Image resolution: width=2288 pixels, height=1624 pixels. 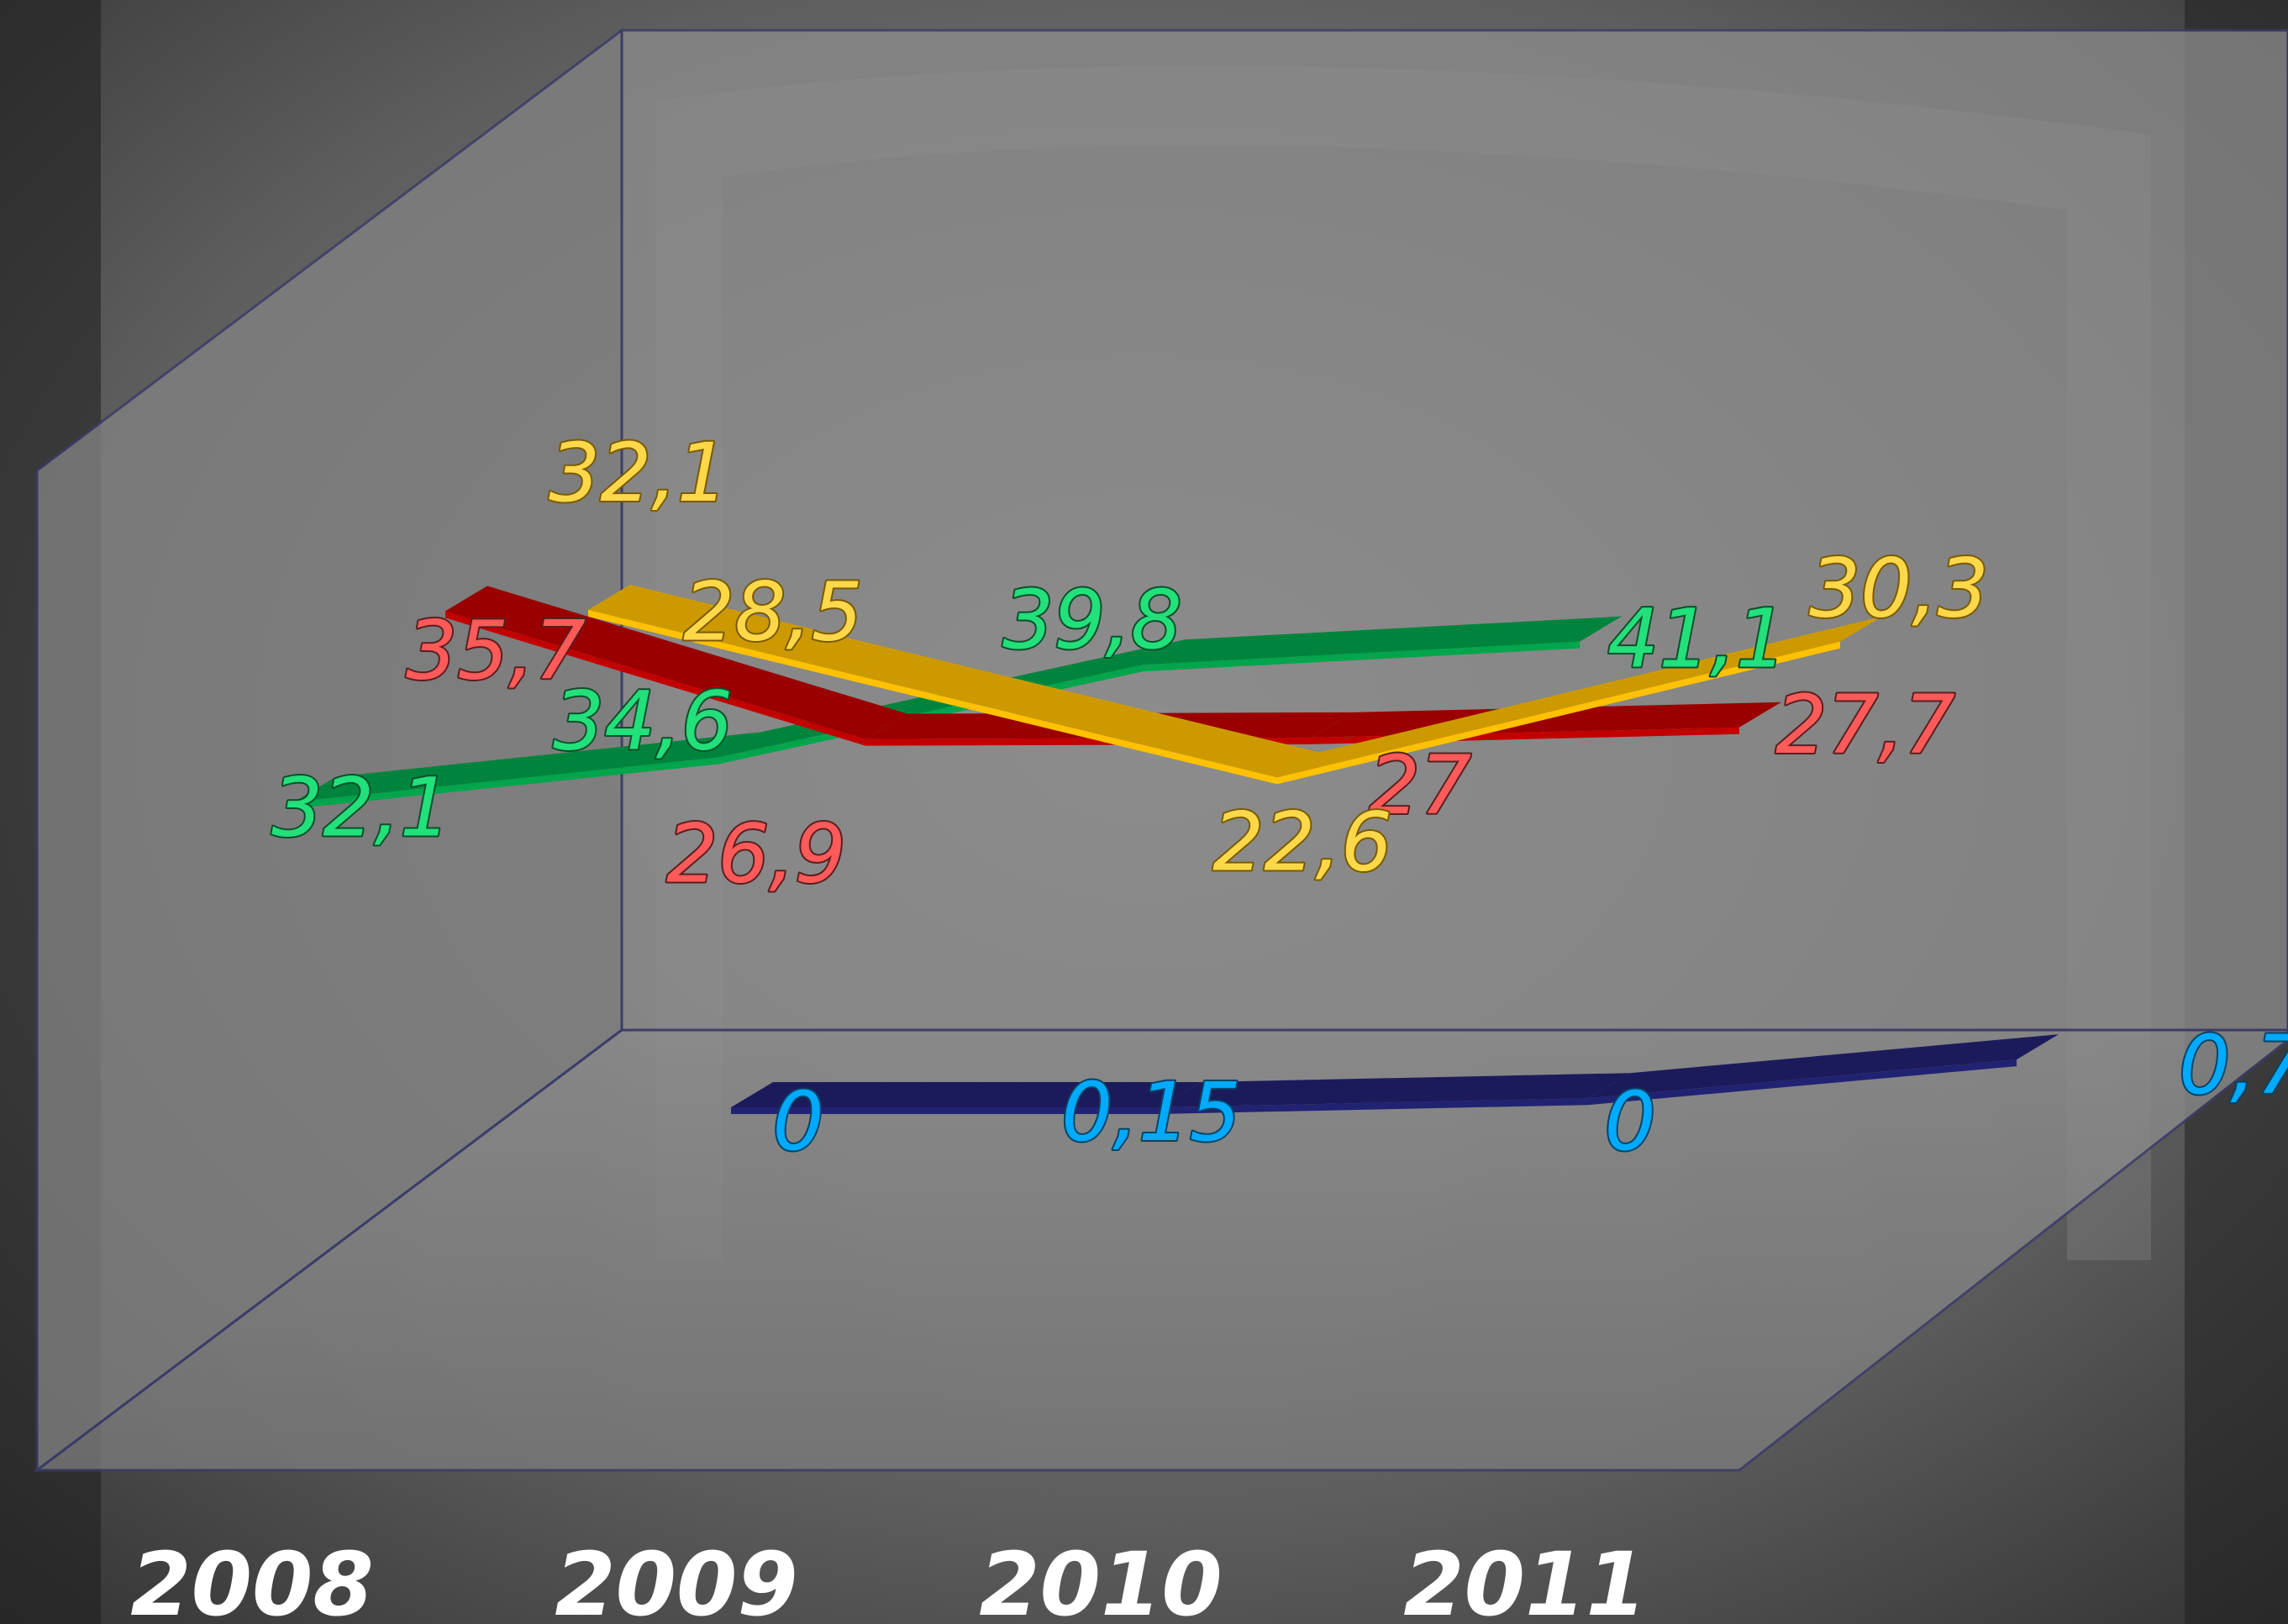 I want to click on series-3-value-label-2: 0,15, so click(x=1151, y=1112).